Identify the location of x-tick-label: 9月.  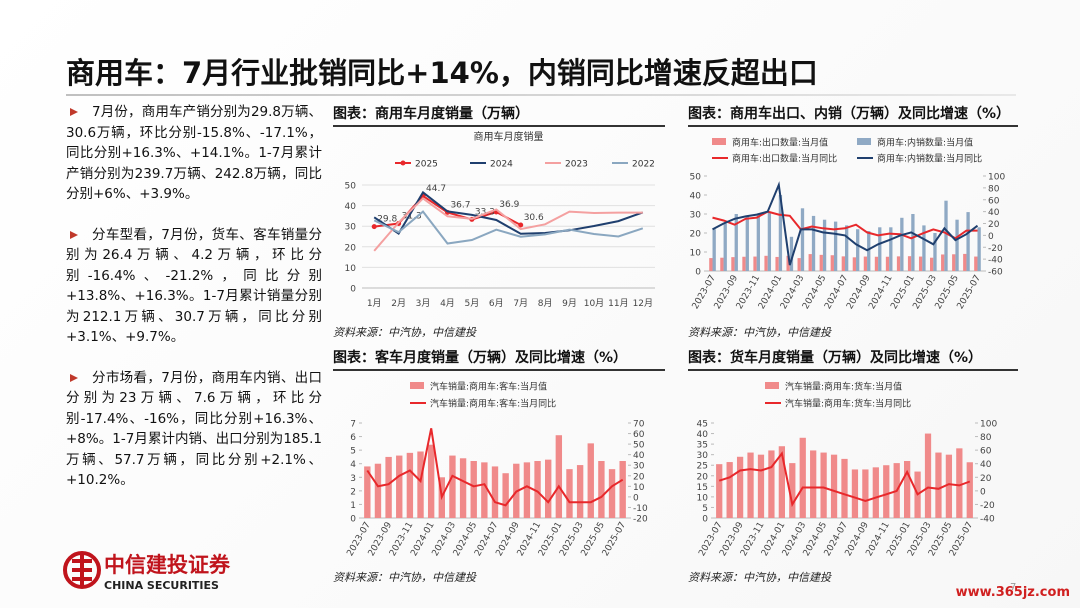
(569, 303).